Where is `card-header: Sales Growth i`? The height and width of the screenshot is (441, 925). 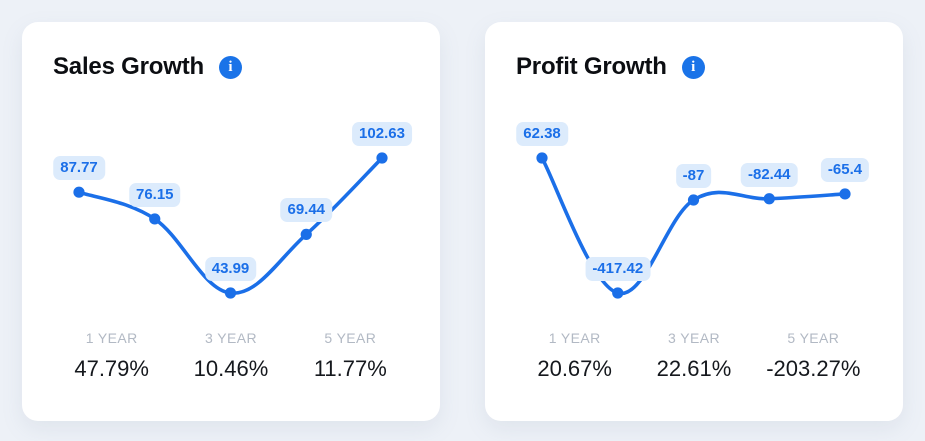
card-header: Sales Growth i is located at coordinates (147, 67).